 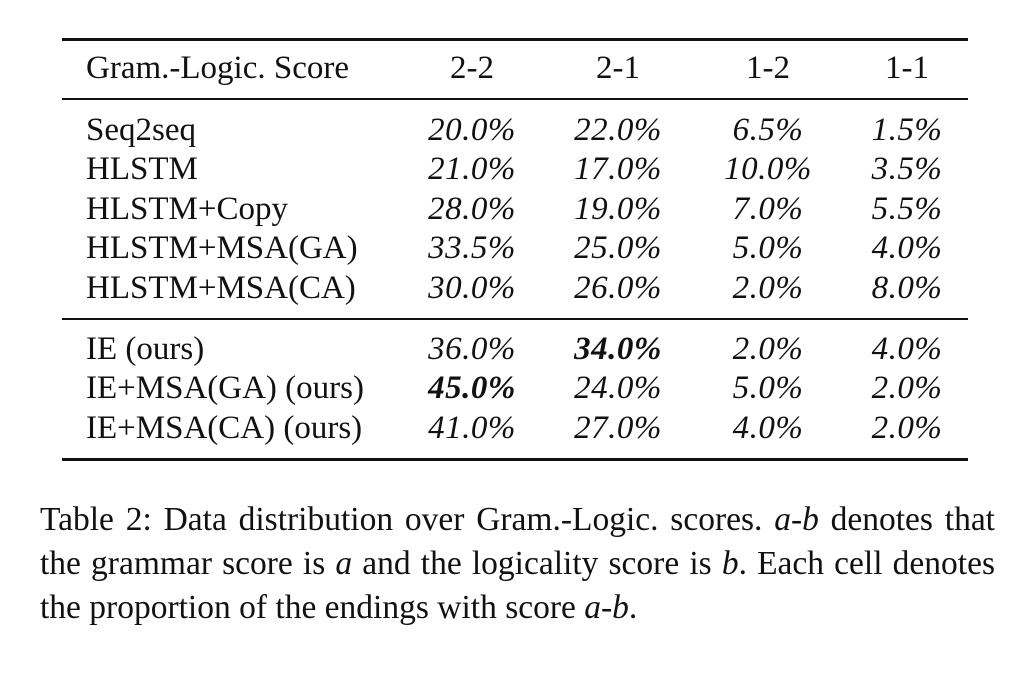 I want to click on row-value: 6.5%, so click(x=768, y=130).